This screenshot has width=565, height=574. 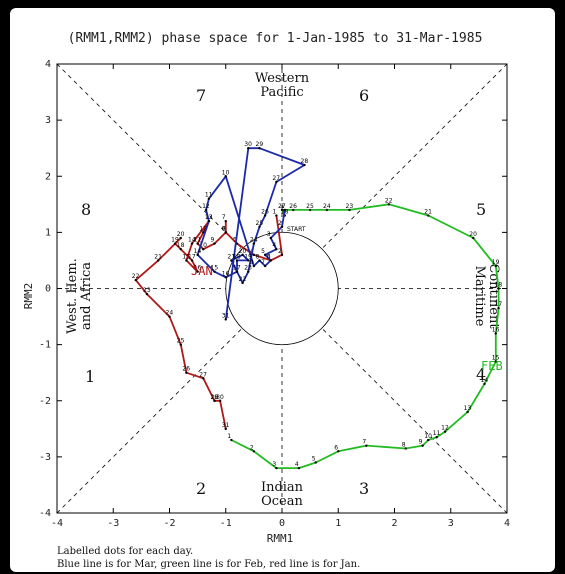 I want to click on region-top-line2: Pacific, so click(x=281, y=92).